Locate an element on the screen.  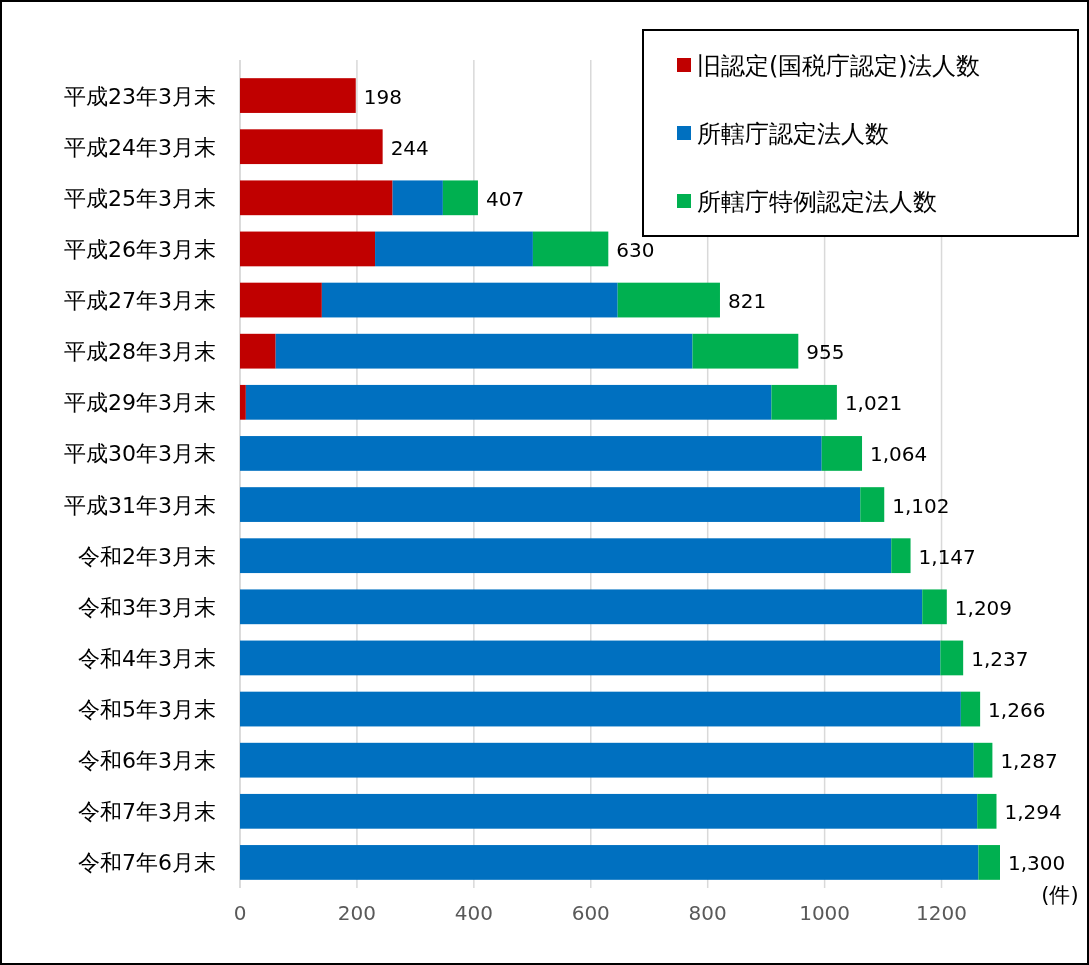
total-label: 1,064 is located at coordinates (899, 454).